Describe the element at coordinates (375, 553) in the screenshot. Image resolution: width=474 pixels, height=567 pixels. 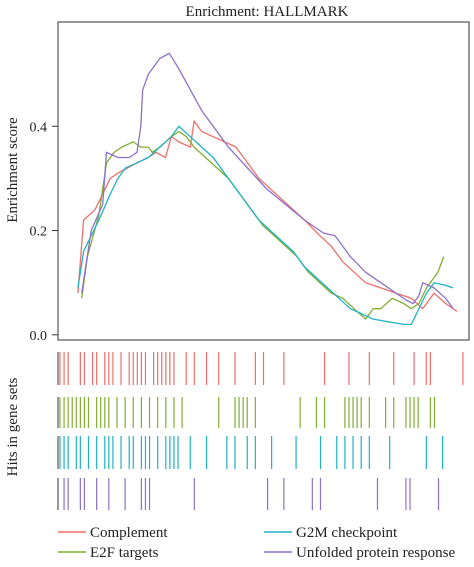
I see `legend-label: Unfolded protein response` at that location.